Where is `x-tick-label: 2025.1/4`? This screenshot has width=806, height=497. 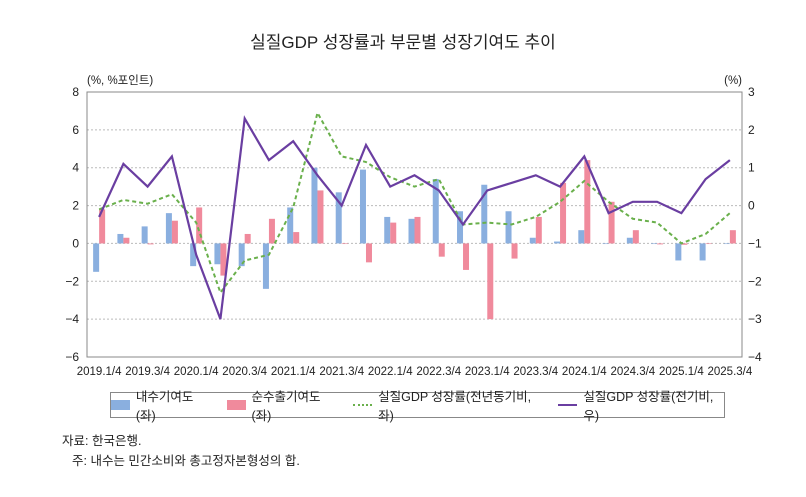 x-tick-label: 2025.1/4 is located at coordinates (681, 372).